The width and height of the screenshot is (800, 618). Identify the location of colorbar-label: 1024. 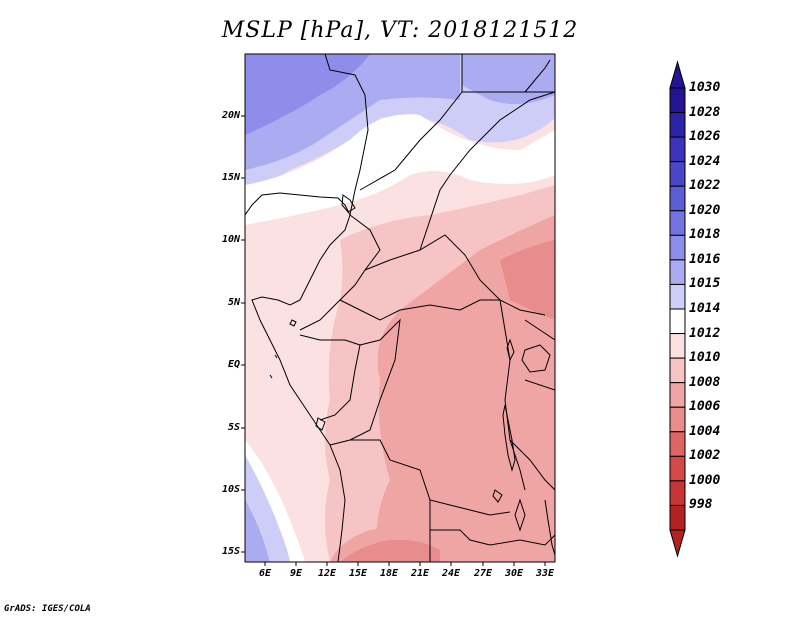
(705, 161).